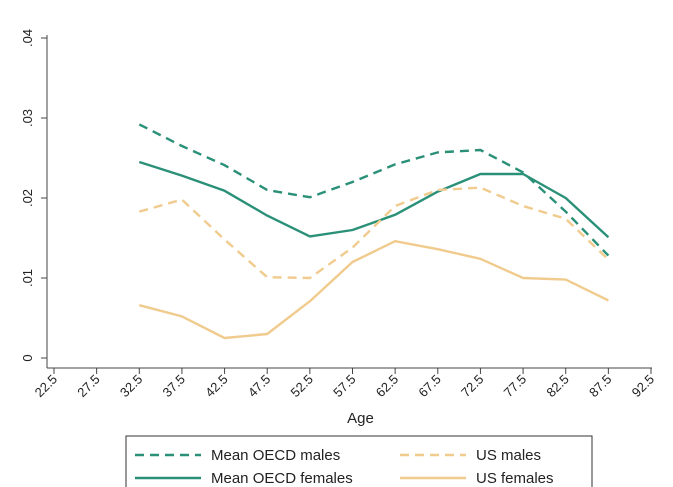  I want to click on y-tick-label: .04, so click(27, 38).